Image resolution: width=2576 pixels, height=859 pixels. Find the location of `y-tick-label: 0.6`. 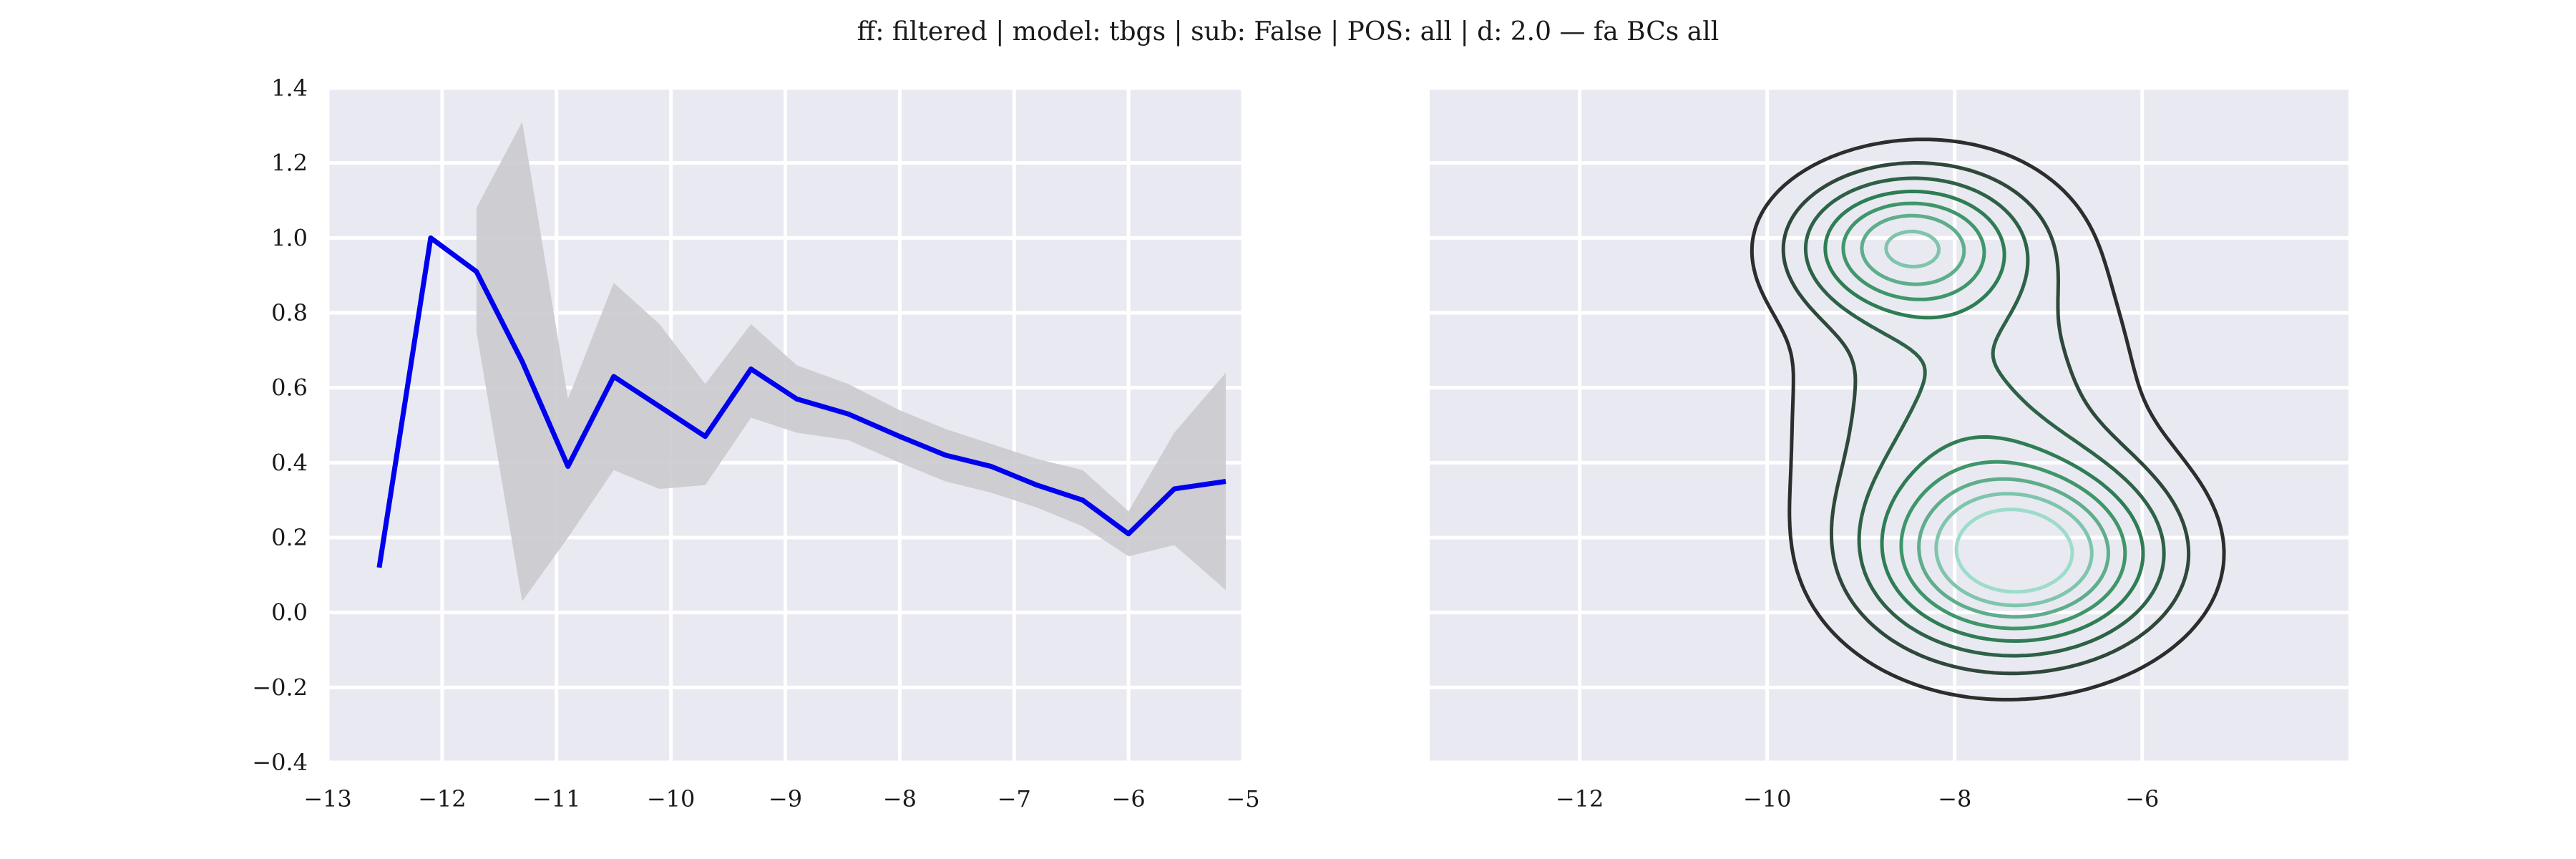

y-tick-label: 0.6 is located at coordinates (289, 388).